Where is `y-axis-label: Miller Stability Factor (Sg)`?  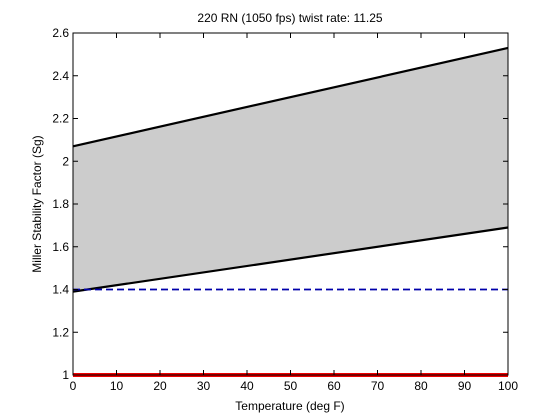 y-axis-label: Miller Stability Factor (Sg) is located at coordinates (37, 203).